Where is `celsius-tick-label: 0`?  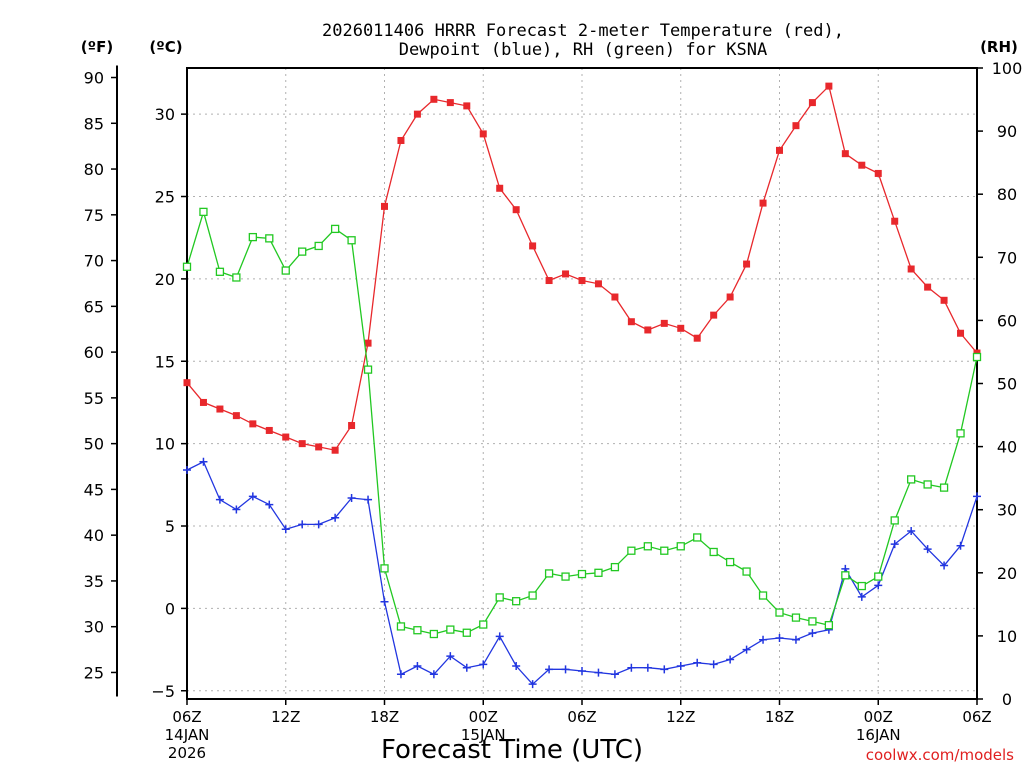 celsius-tick-label: 0 is located at coordinates (170, 608).